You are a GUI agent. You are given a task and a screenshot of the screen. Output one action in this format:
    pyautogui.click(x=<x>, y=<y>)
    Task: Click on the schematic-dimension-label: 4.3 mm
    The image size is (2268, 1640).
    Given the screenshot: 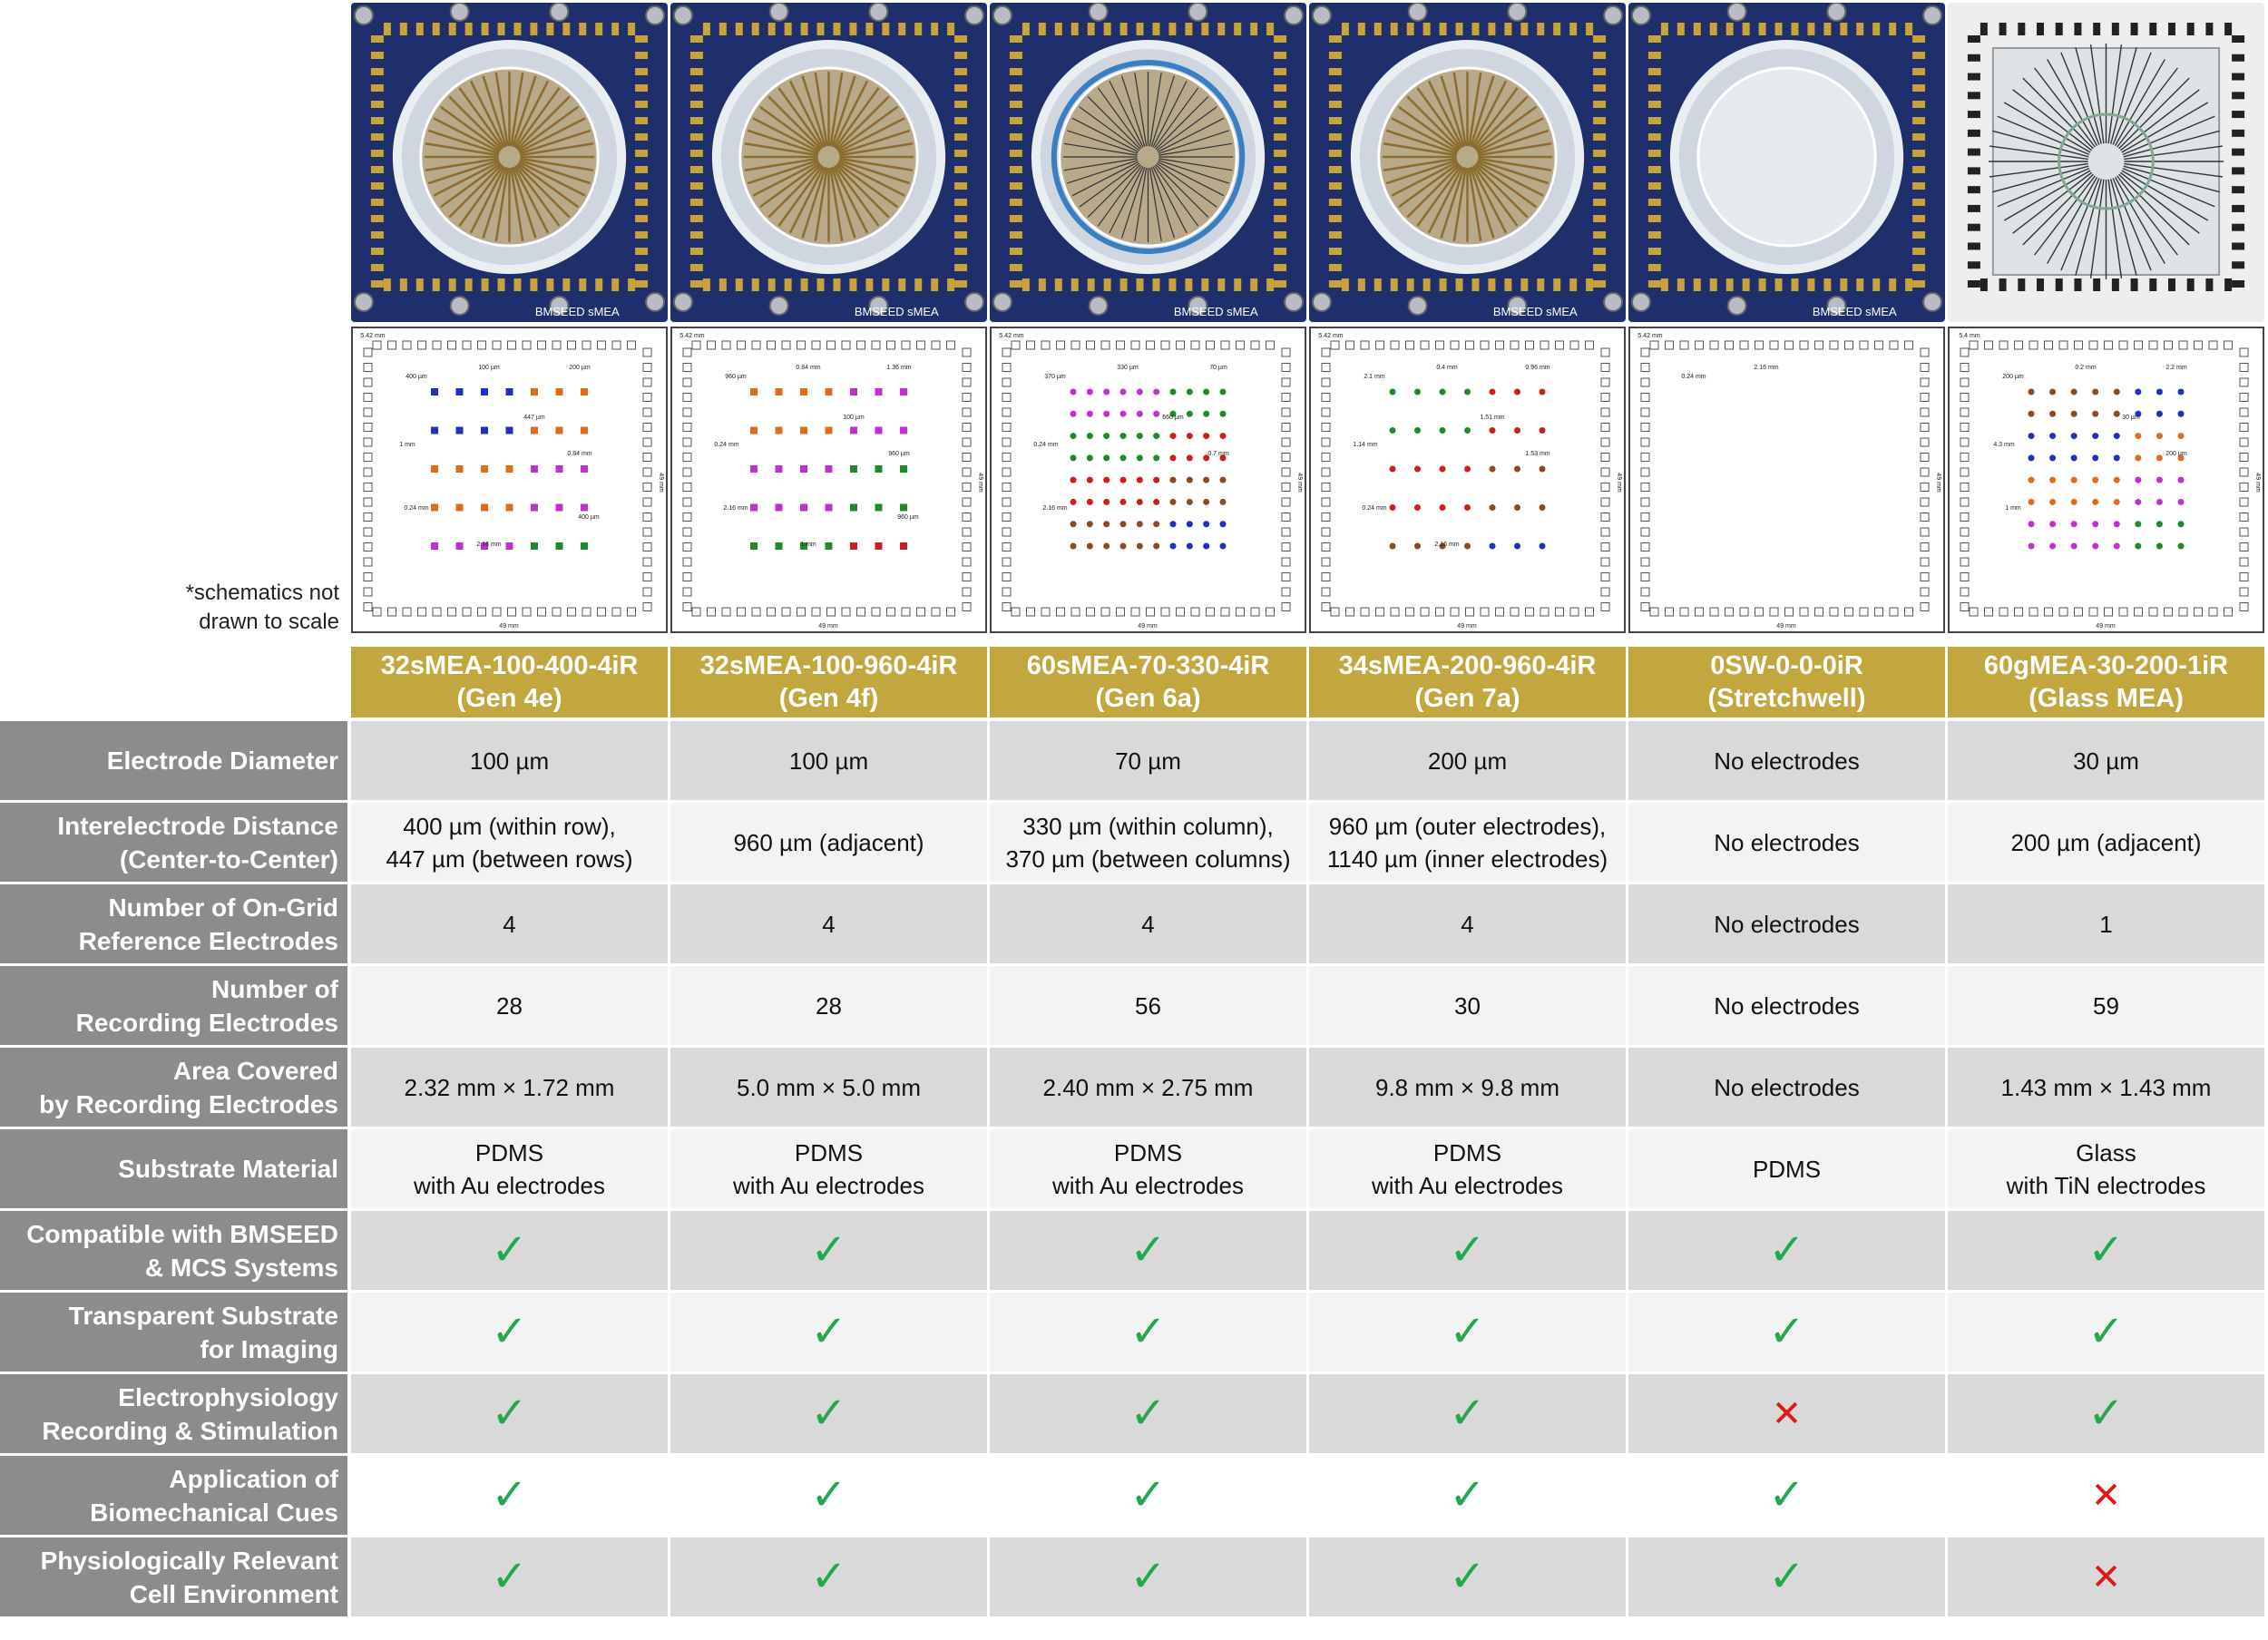 What is the action you would take?
    pyautogui.click(x=2004, y=445)
    